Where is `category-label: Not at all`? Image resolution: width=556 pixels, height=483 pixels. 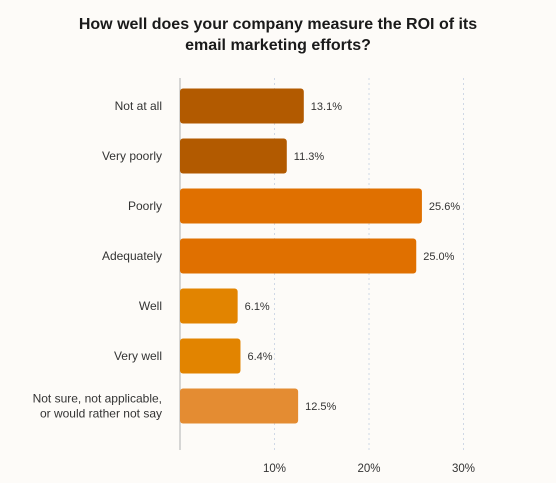 category-label: Not at all is located at coordinates (138, 106).